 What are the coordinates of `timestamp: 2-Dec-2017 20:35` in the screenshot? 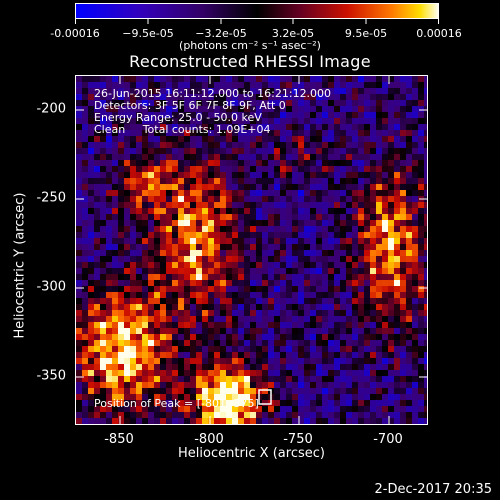 It's located at (433, 489).